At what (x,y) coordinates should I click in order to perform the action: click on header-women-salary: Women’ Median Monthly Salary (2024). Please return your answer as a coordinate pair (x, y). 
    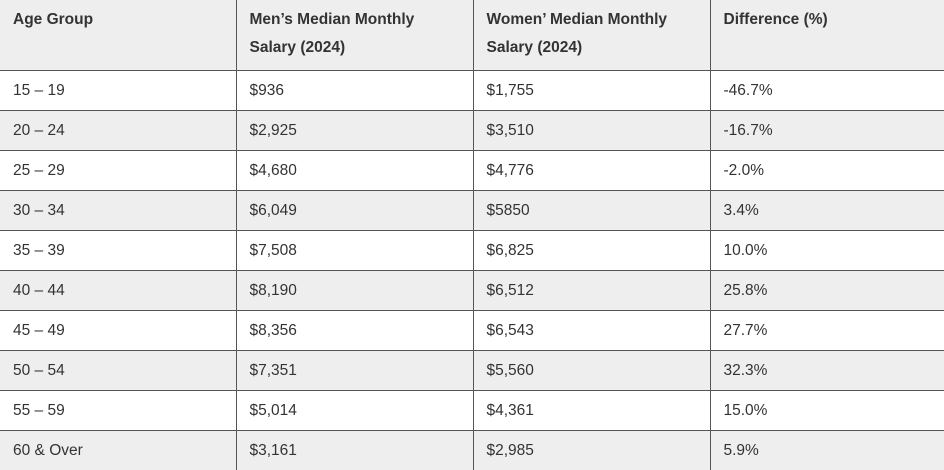
    Looking at the image, I should click on (591, 35).